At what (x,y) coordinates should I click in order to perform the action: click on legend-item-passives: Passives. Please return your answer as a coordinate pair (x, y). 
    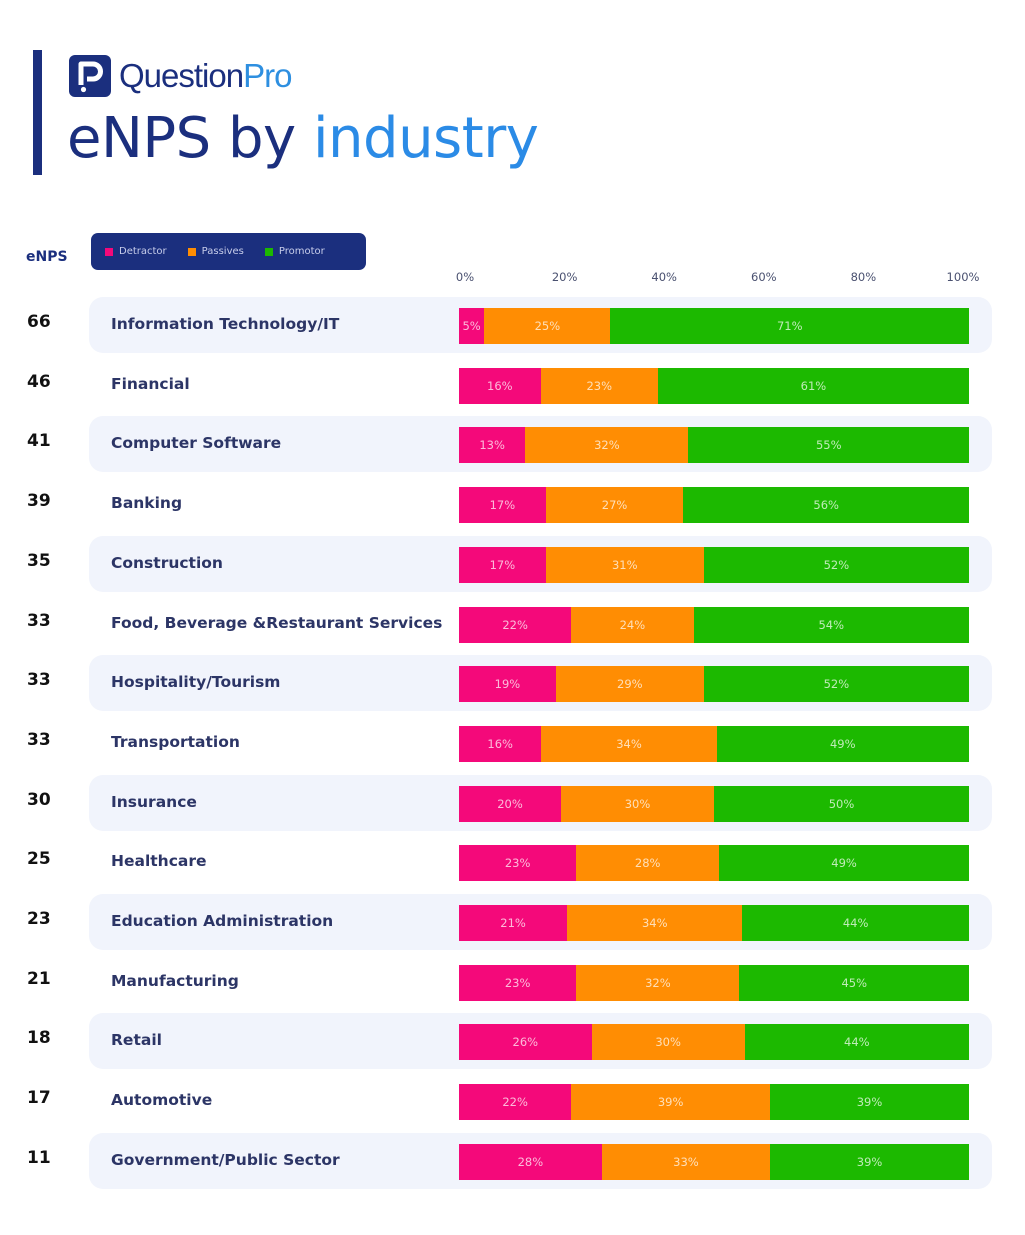
    Looking at the image, I should click on (215, 251).